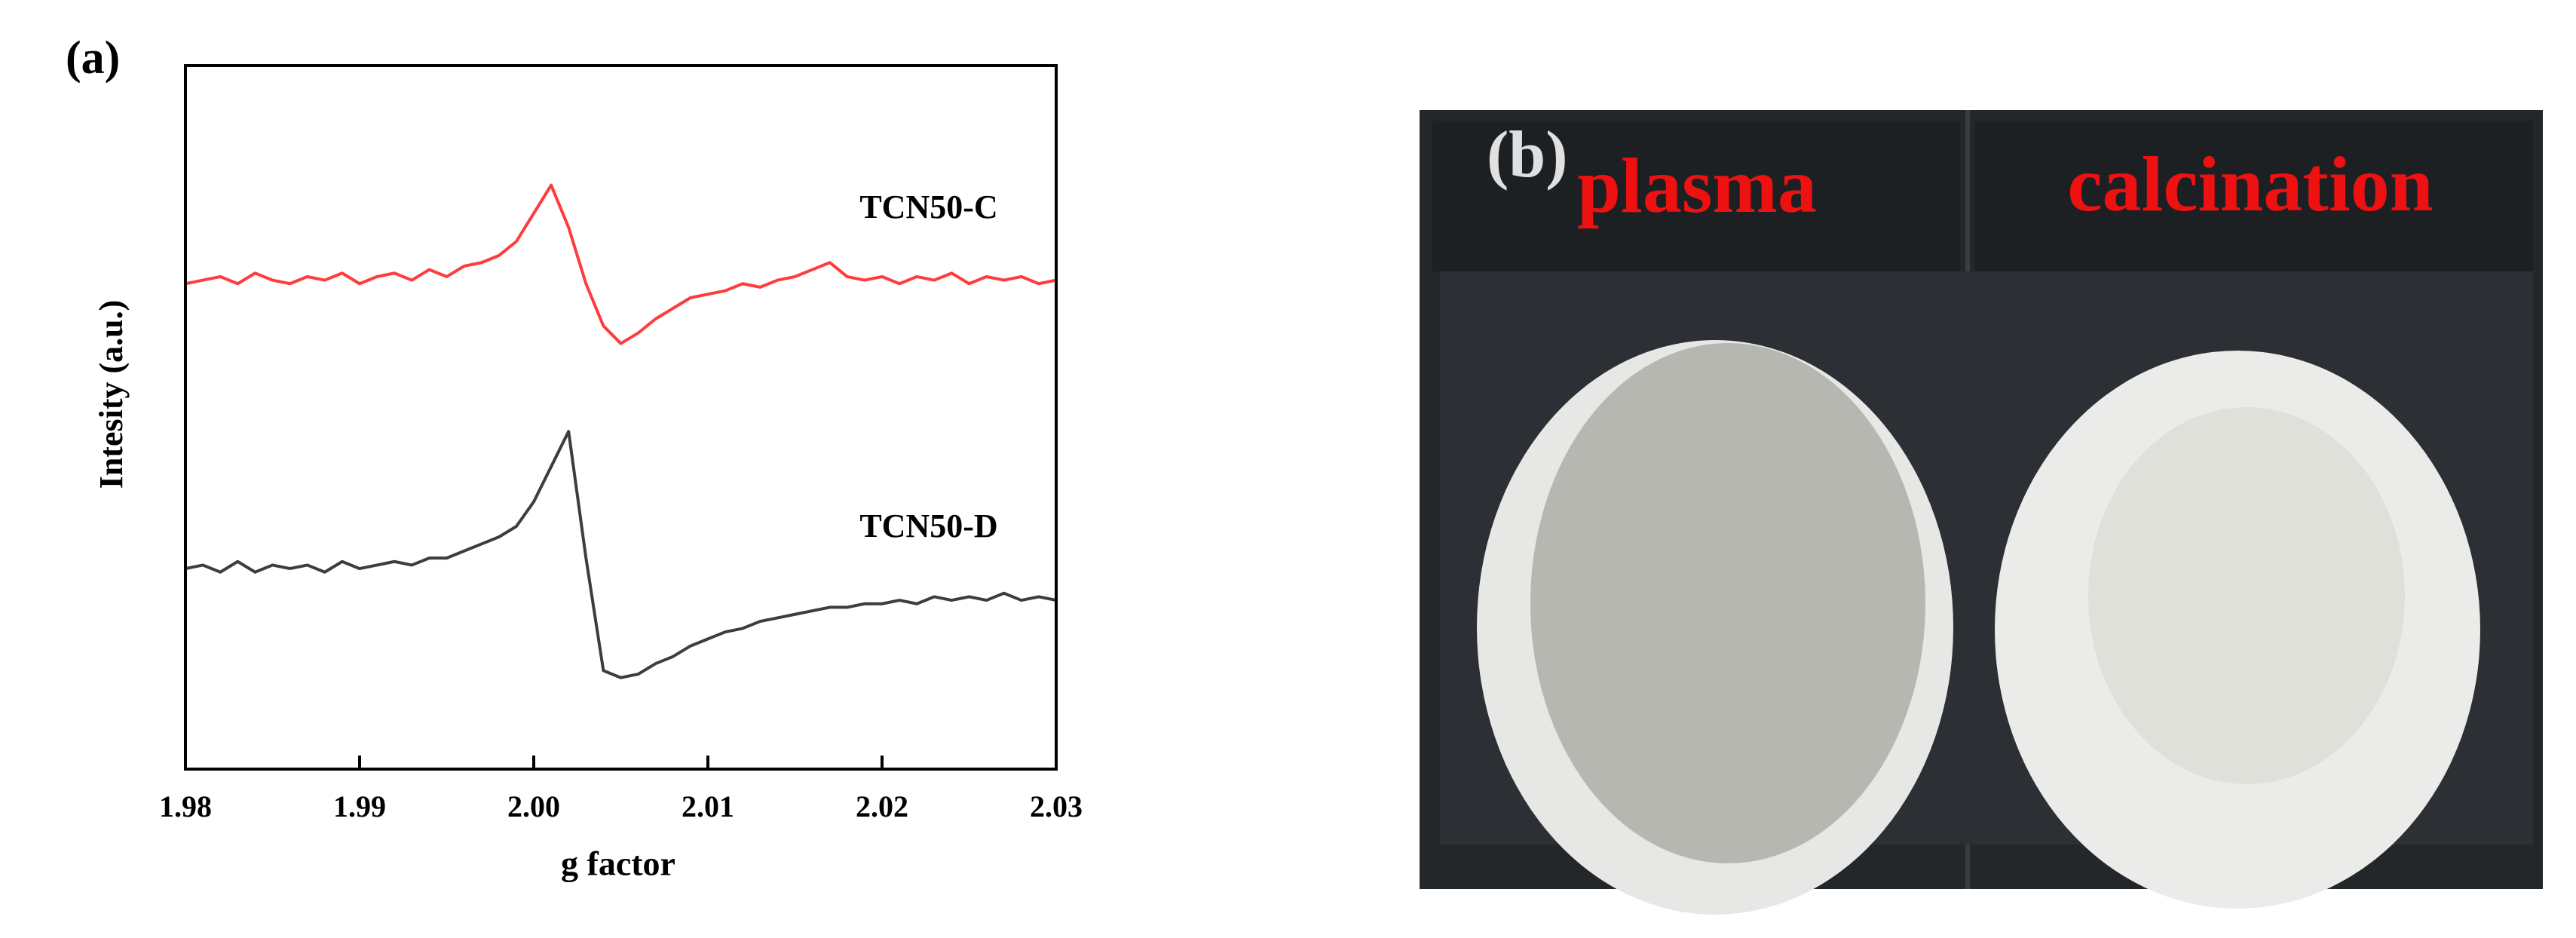  I want to click on x-tick-label: 2.02, so click(882, 806).